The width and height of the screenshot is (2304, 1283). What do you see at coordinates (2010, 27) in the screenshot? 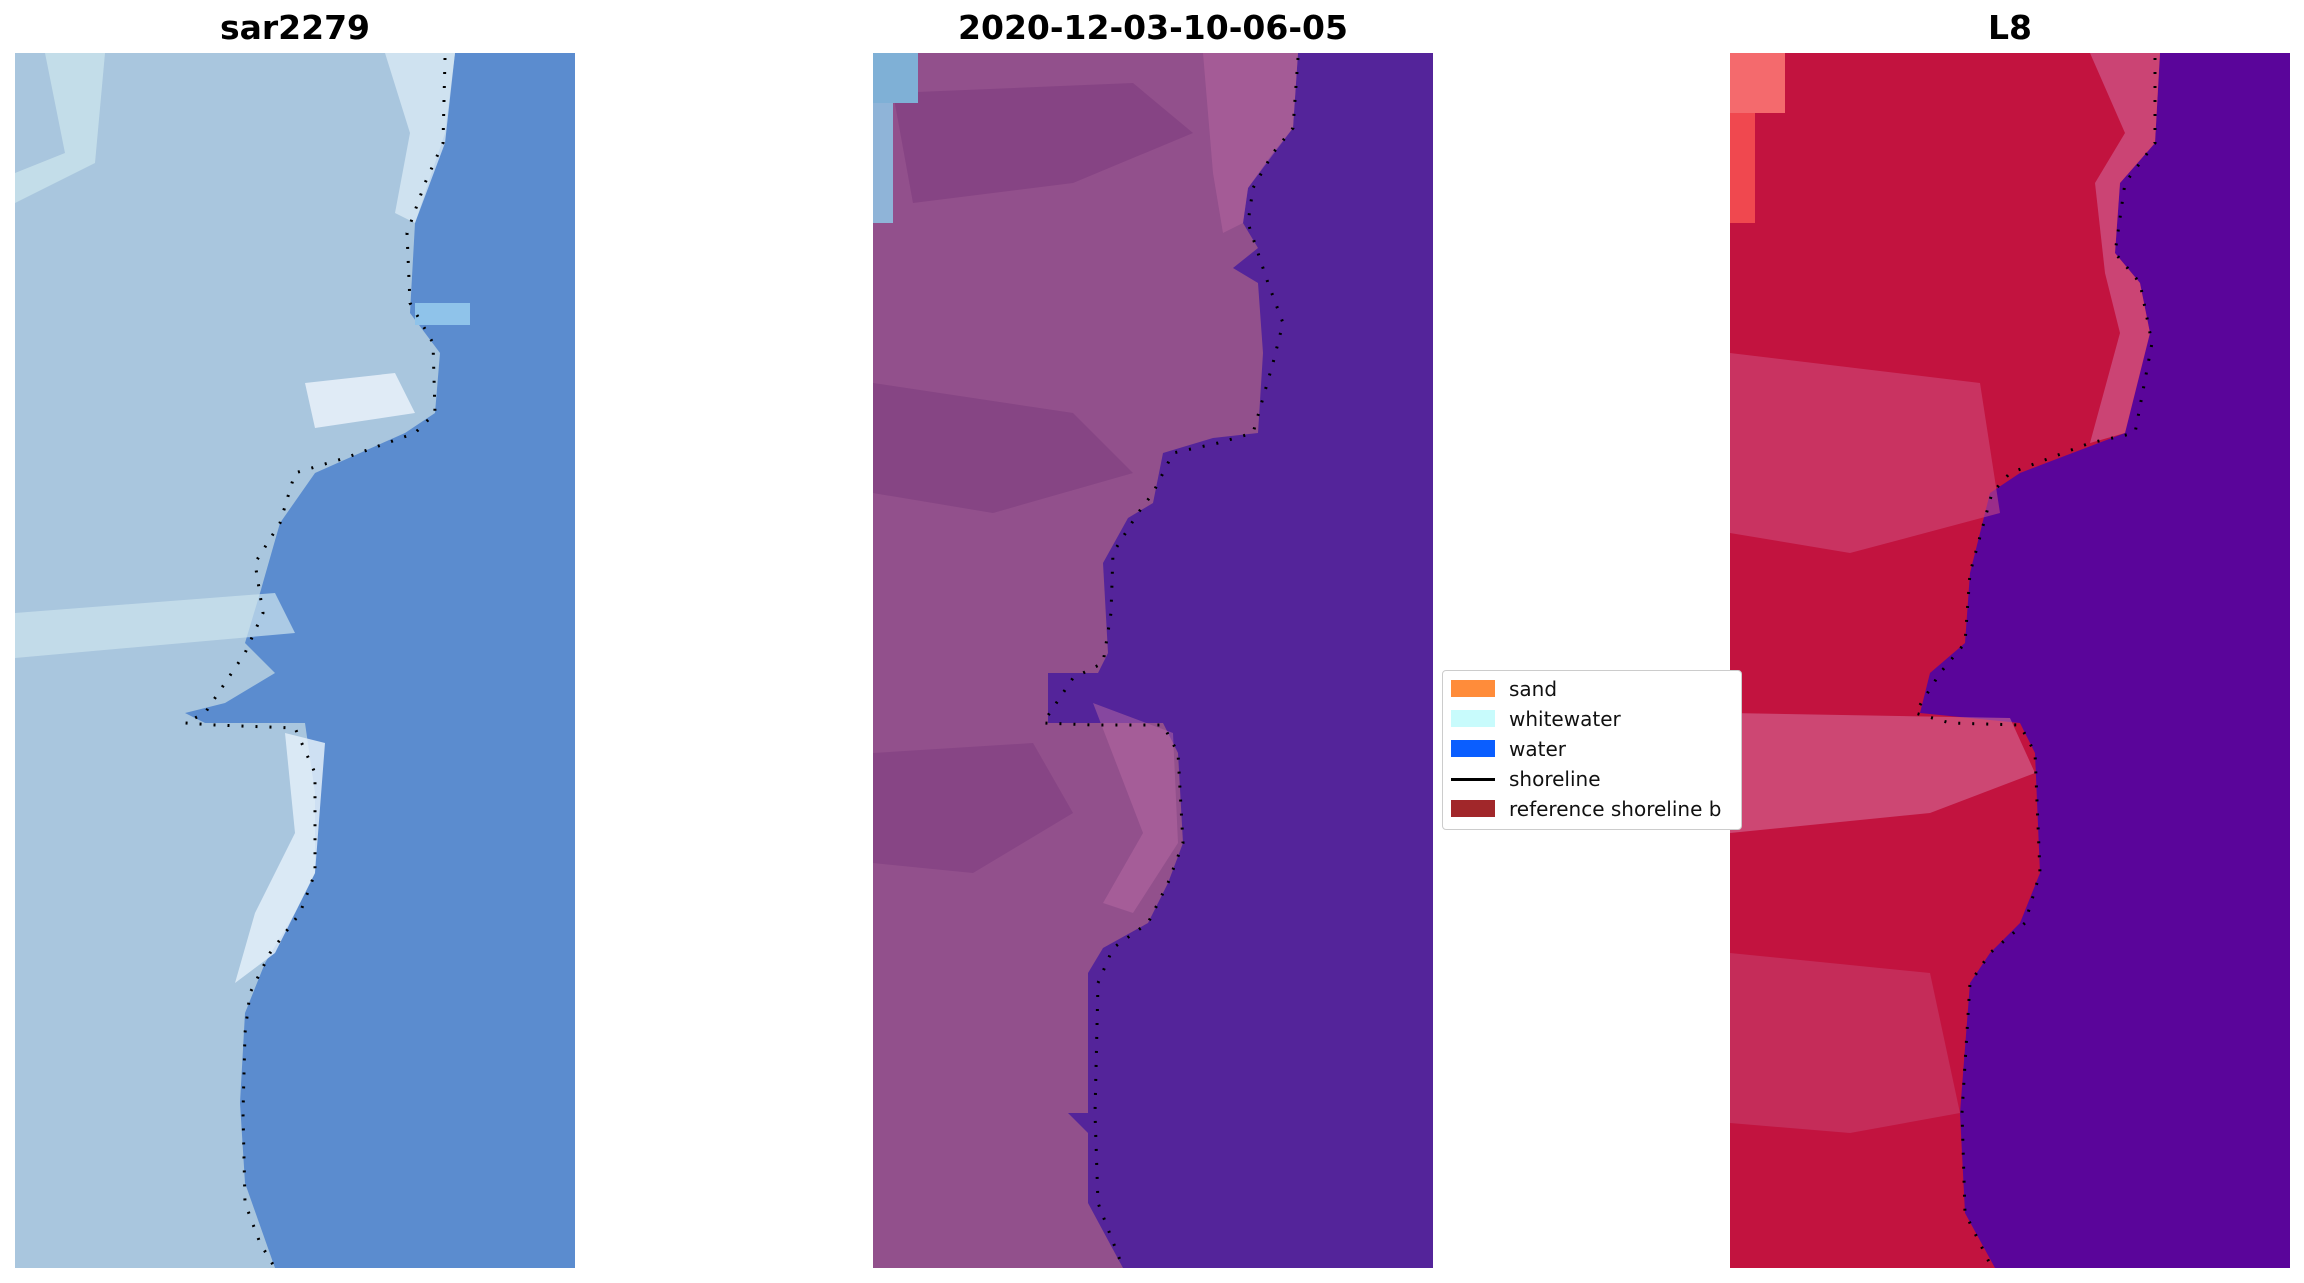
I see `panel-title-l8: L8` at bounding box center [2010, 27].